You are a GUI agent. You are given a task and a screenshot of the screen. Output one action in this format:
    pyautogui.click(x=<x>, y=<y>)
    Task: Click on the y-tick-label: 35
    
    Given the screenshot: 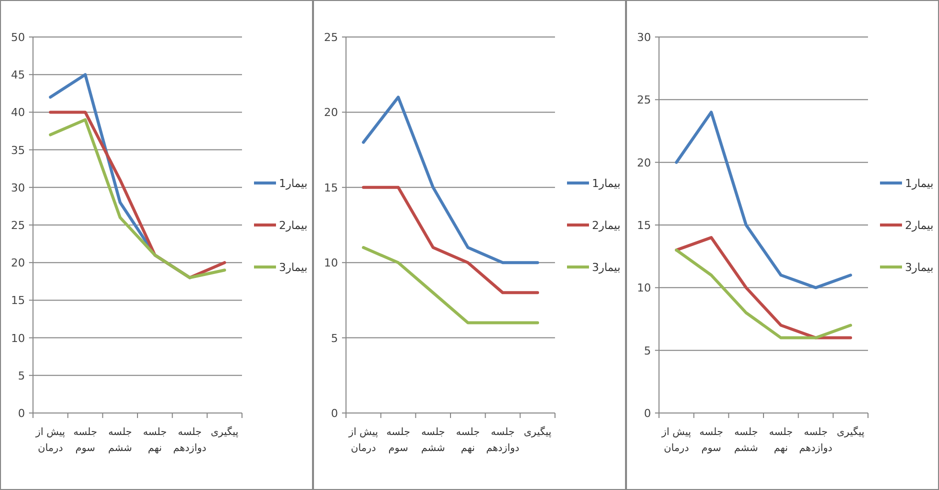 What is the action you would take?
    pyautogui.click(x=18, y=150)
    